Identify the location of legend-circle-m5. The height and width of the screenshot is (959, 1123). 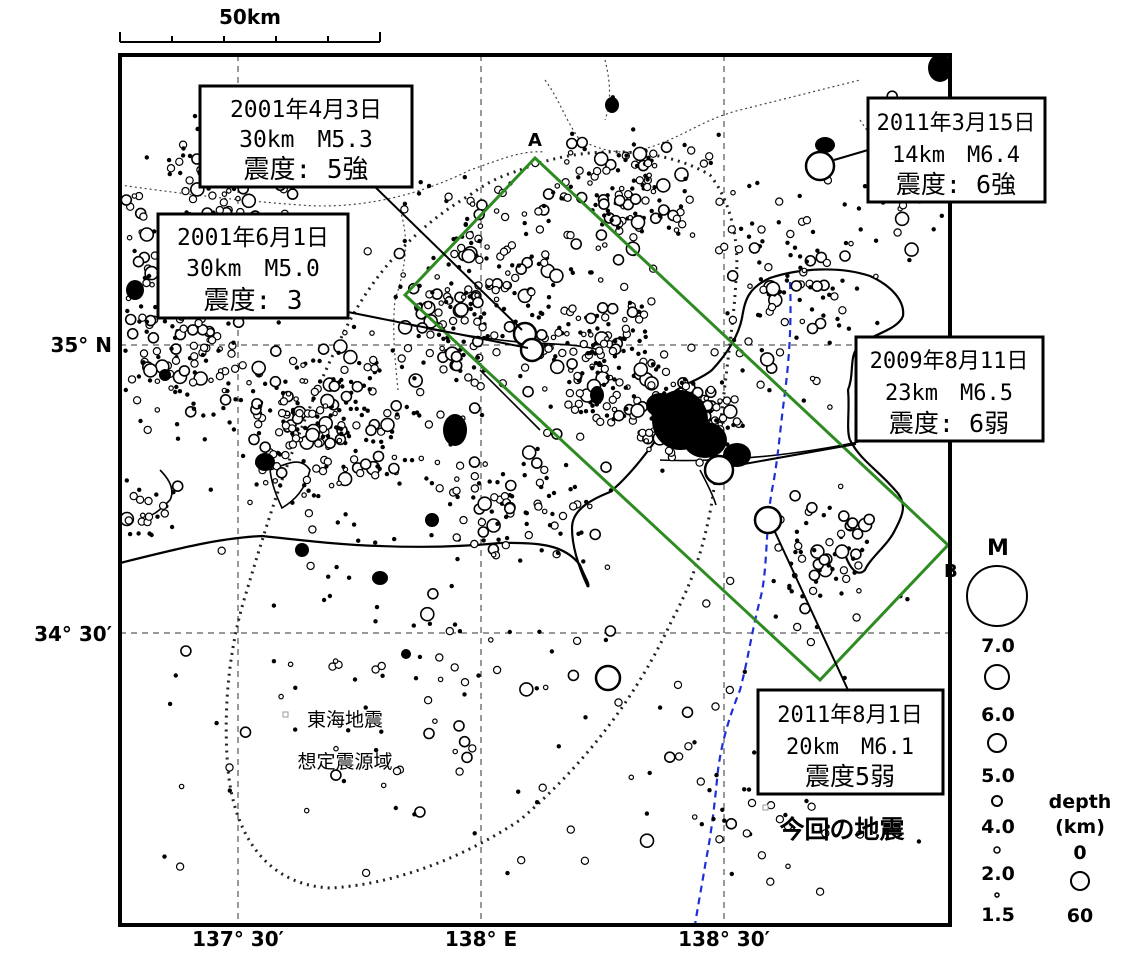
(997, 743).